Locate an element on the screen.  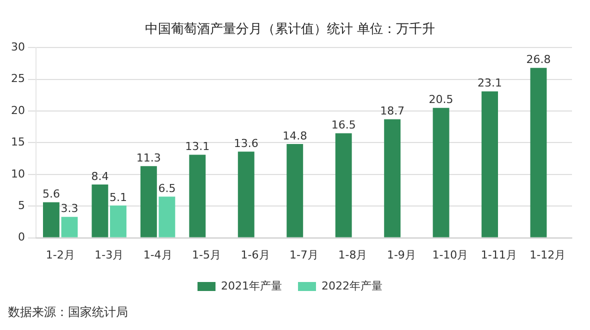
data-label: 26.8 is located at coordinates (538, 59).